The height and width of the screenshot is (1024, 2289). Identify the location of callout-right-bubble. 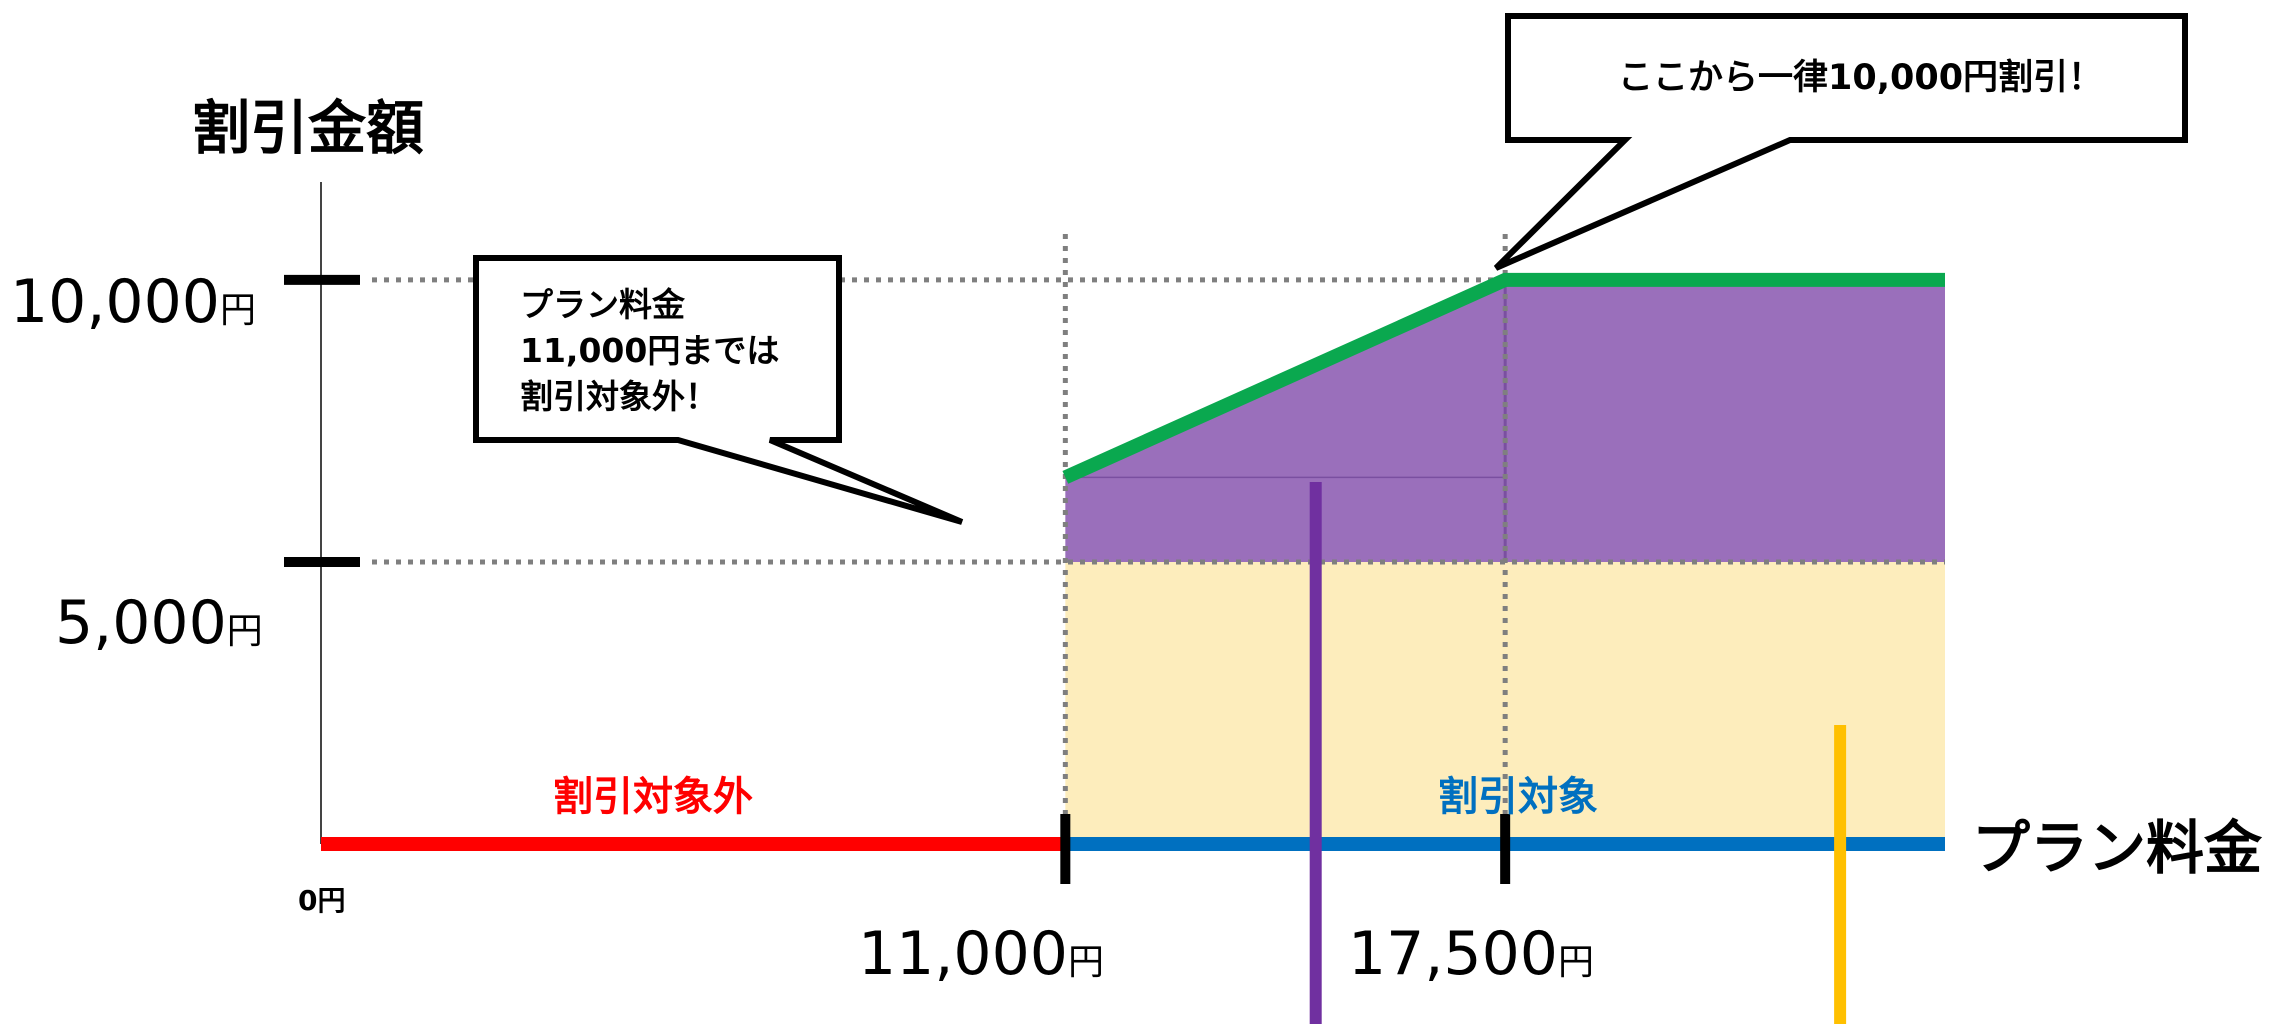
(1840, 142).